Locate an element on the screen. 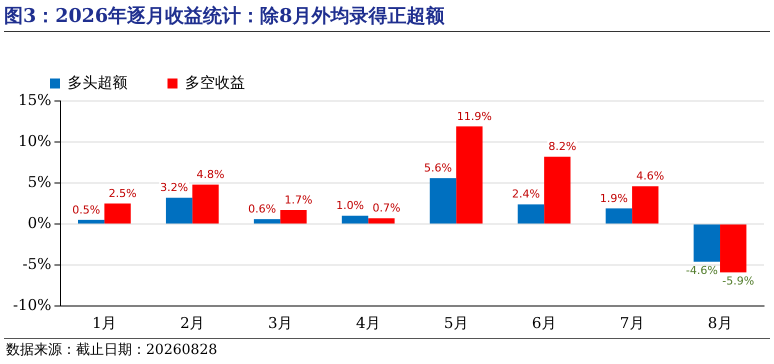 The height and width of the screenshot is (364, 774). x-tick-label: 5月 is located at coordinates (456, 323).